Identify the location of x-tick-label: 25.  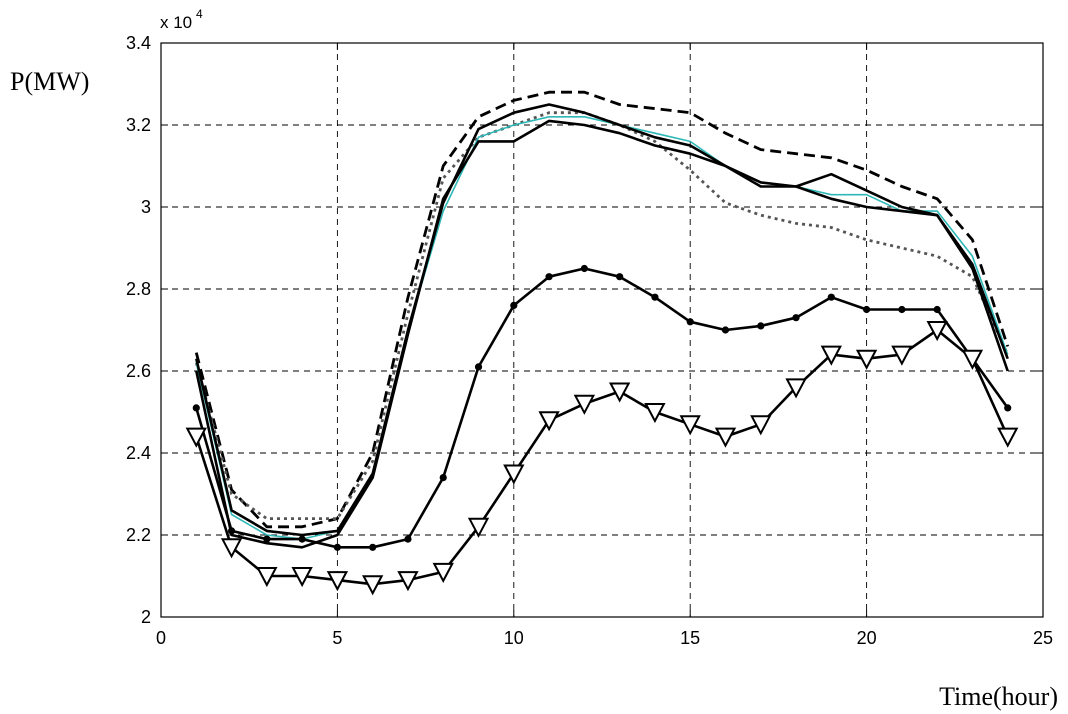
(1043, 638).